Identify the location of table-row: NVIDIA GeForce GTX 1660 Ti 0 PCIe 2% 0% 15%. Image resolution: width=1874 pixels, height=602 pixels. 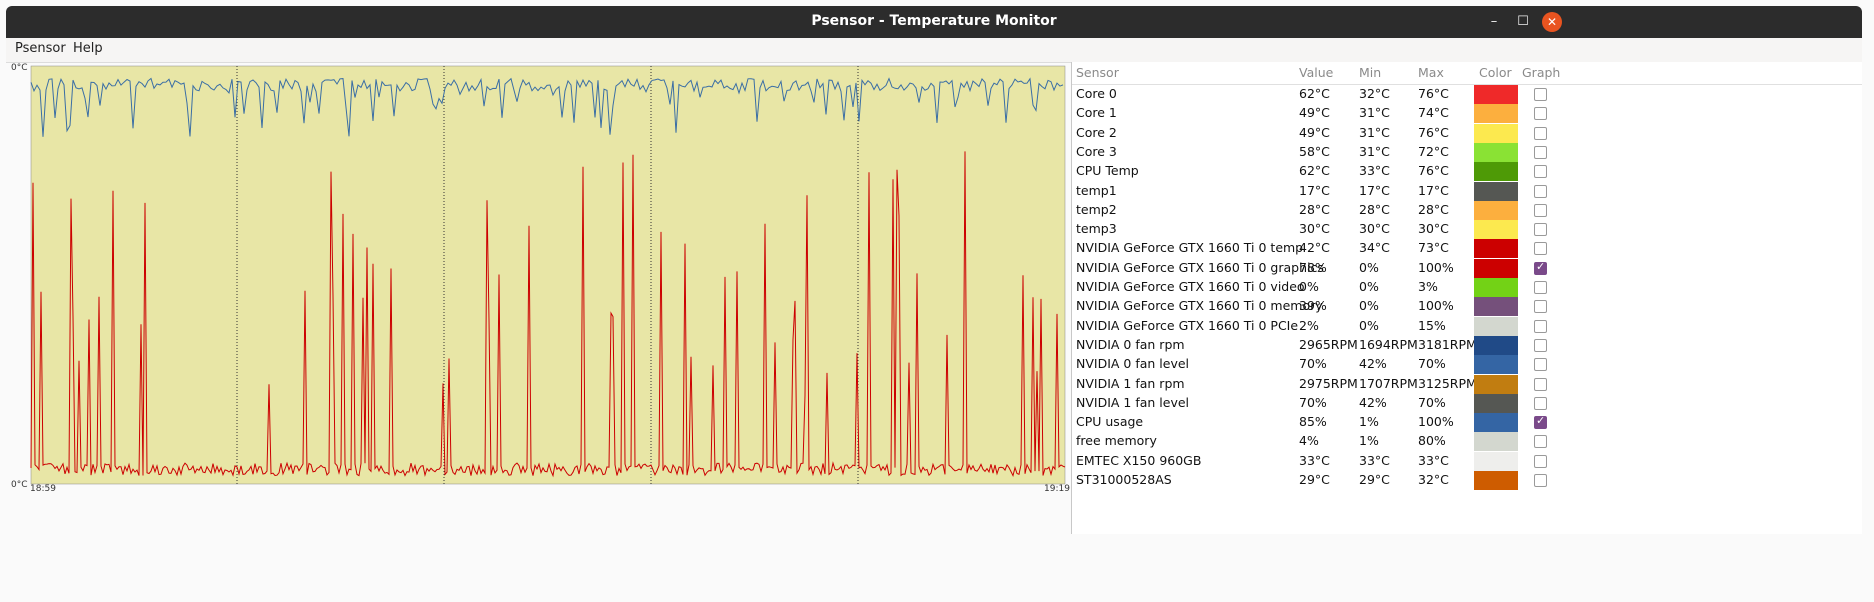
(1467, 326).